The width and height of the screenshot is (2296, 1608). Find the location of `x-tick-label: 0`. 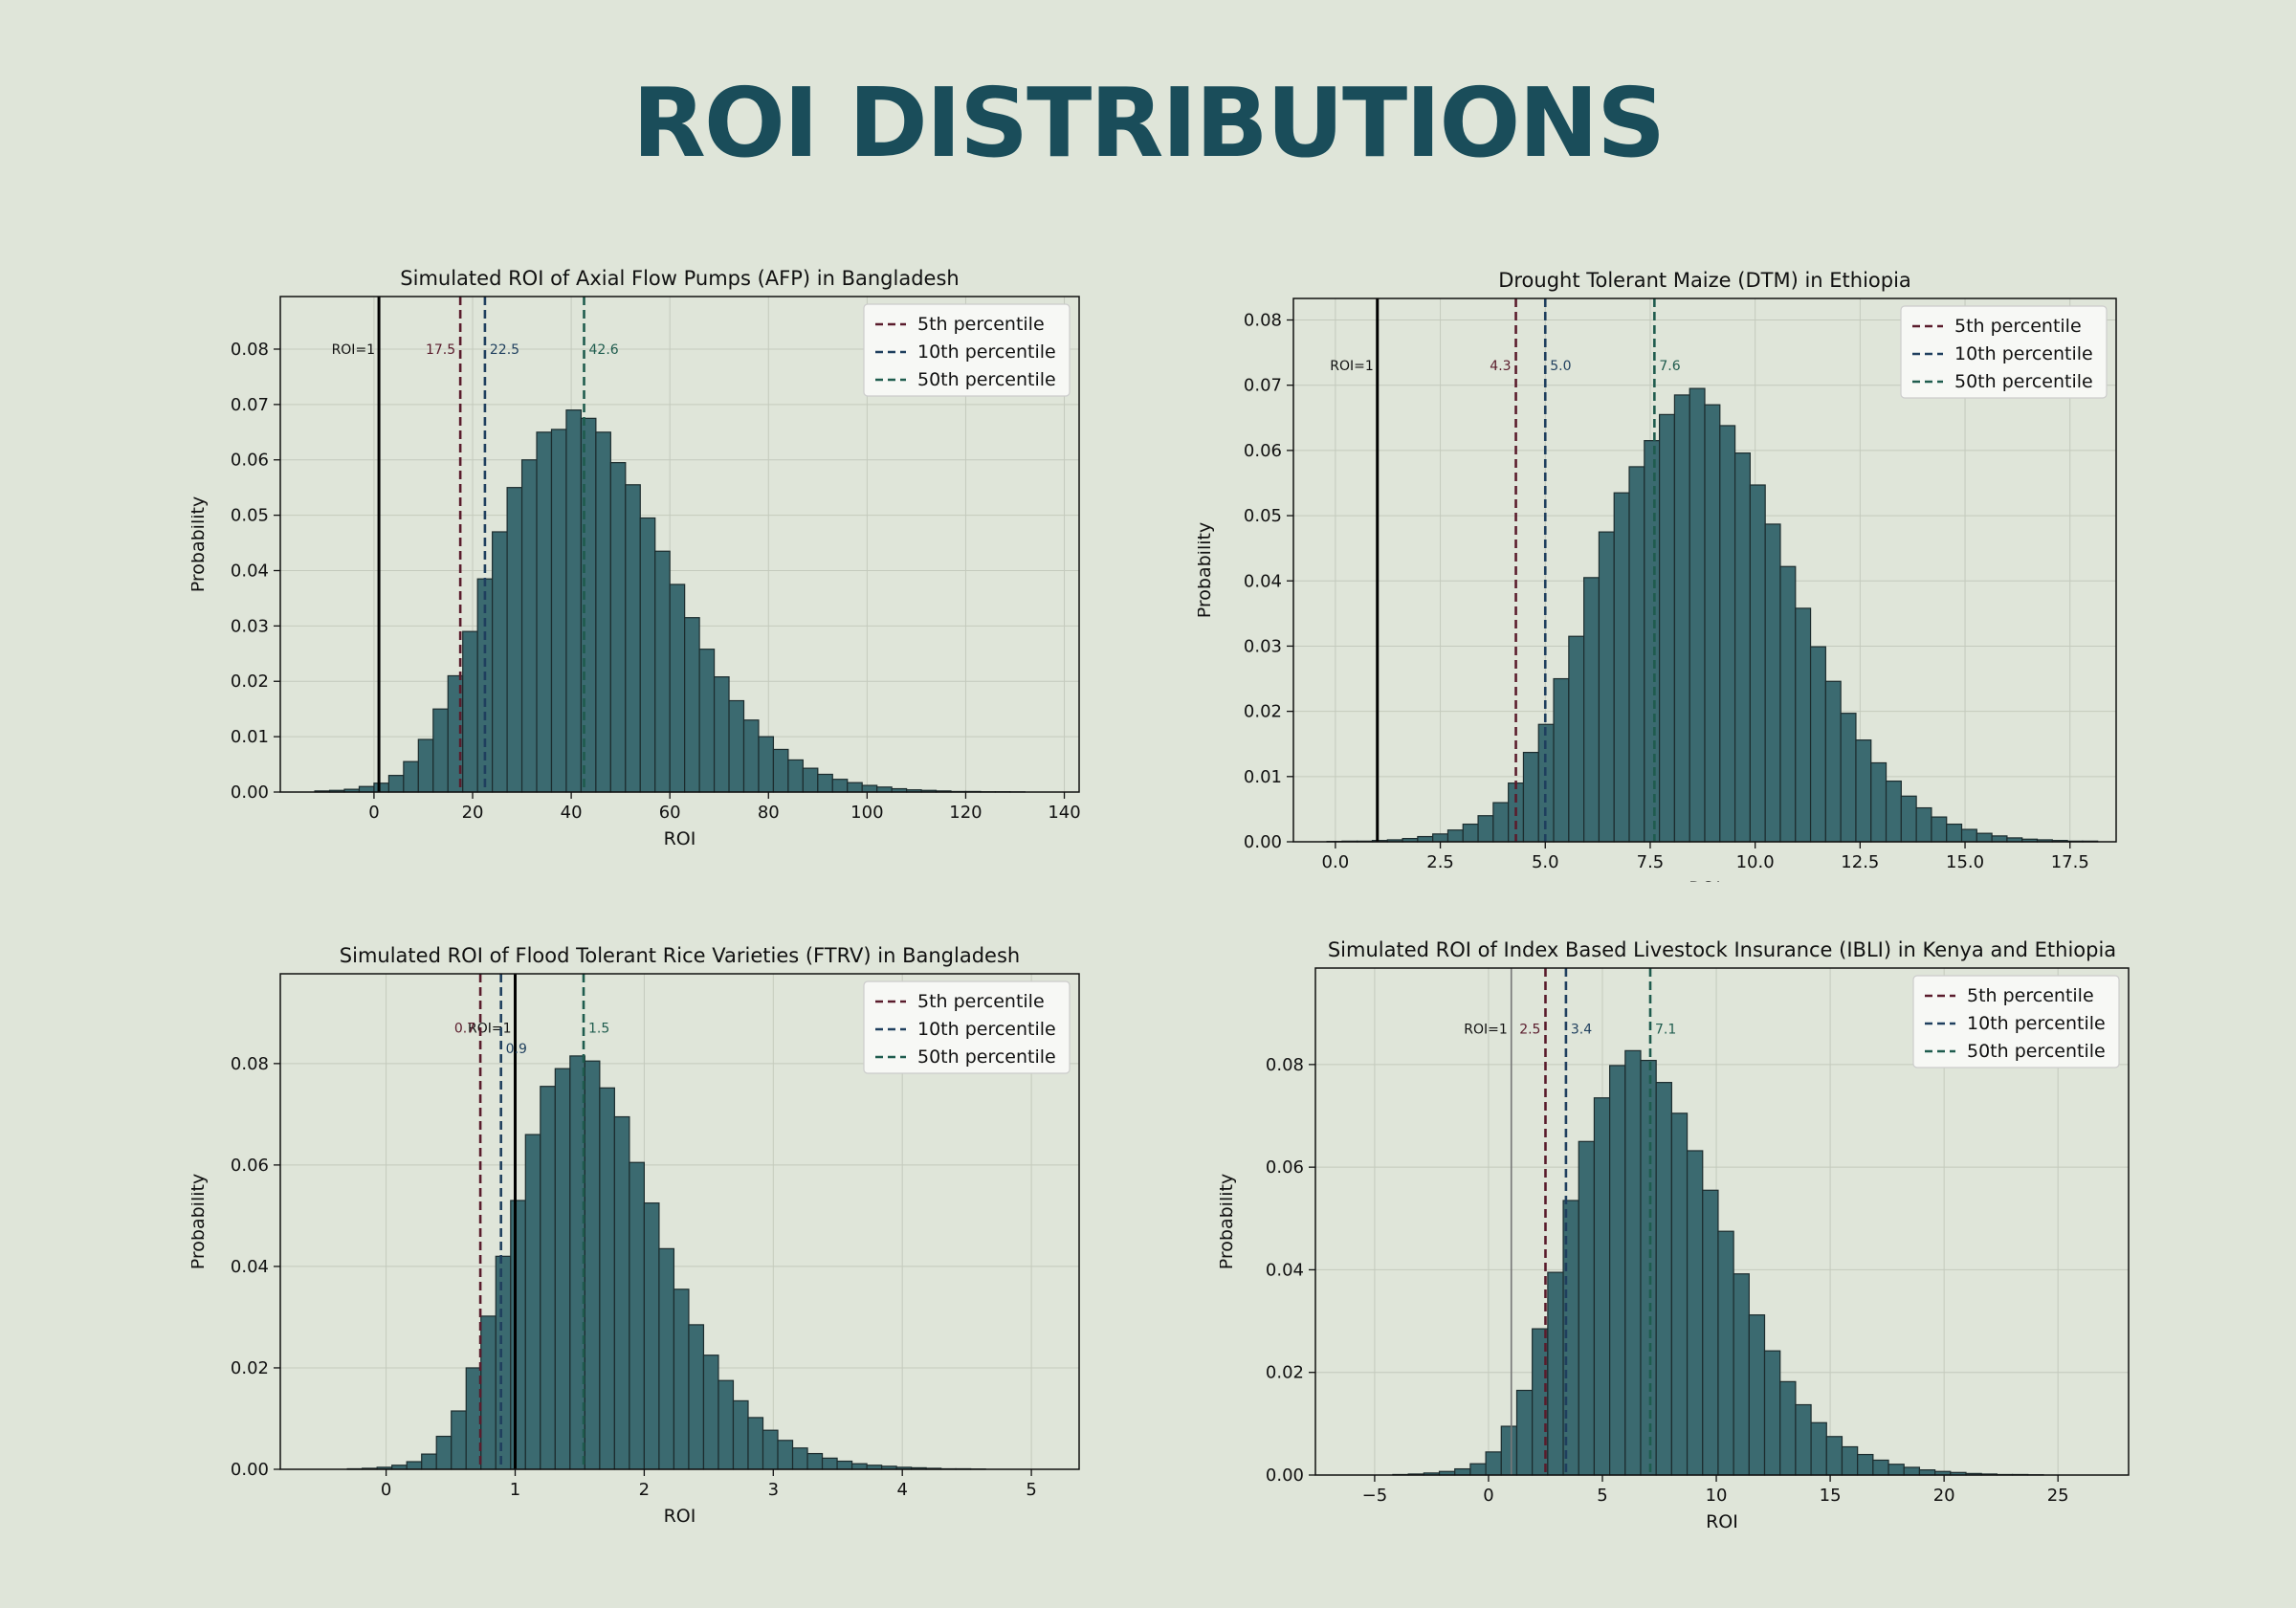

x-tick-label: 0 is located at coordinates (1488, 1496).